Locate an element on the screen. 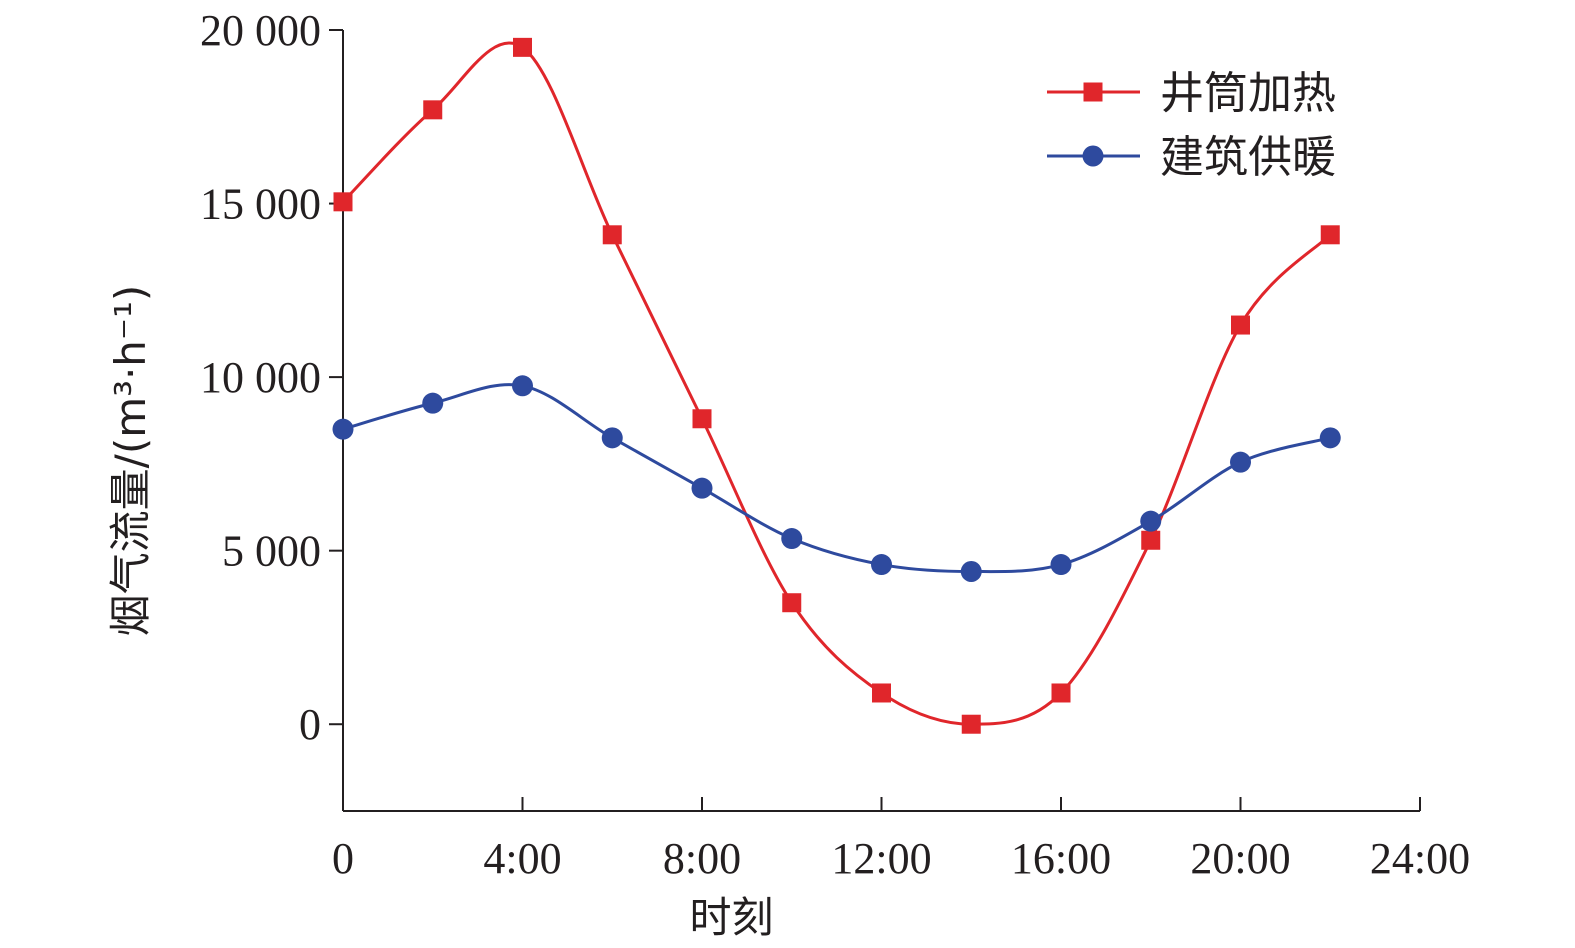 The image size is (1575, 948). y-tick-label: 20 000 is located at coordinates (260, 30).